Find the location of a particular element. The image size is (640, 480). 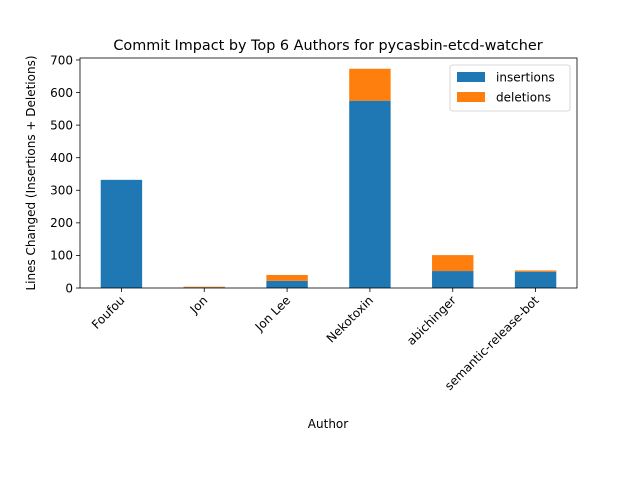

y-tick-label: 400 is located at coordinates (61, 158).